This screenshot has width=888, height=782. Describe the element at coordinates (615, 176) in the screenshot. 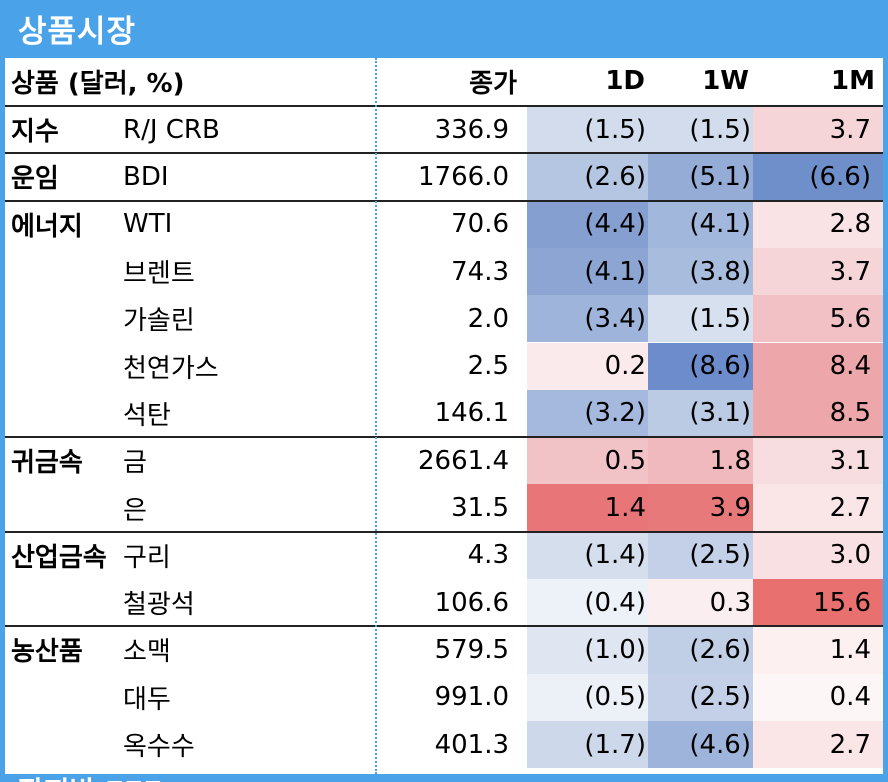

I see `row-1d: (2.6)` at that location.